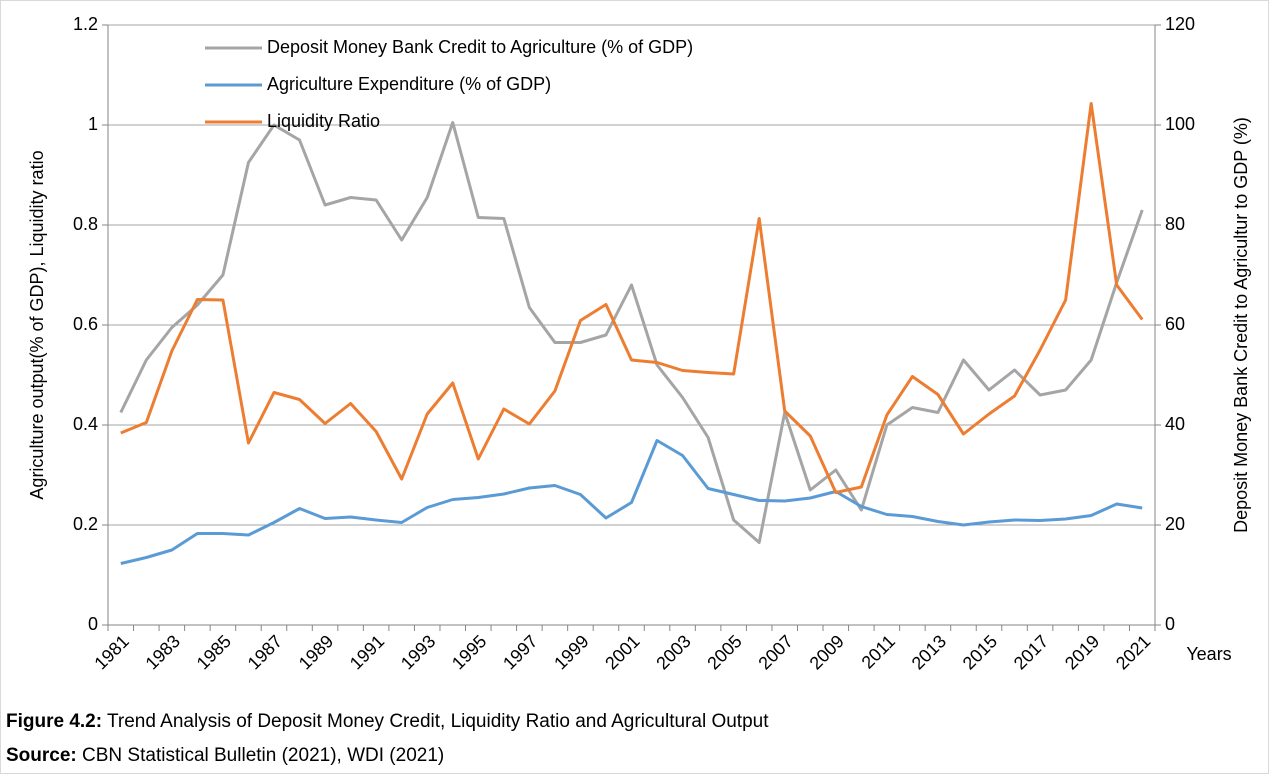 Image resolution: width=1269 pixels, height=774 pixels. What do you see at coordinates (41, 755) in the screenshot?
I see `source-label: Source:` at bounding box center [41, 755].